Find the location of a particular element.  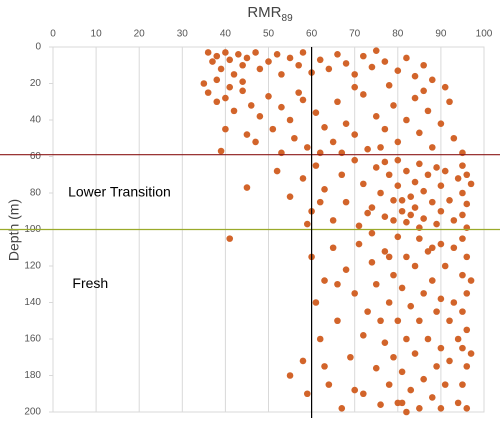

y-tick-label: 120 is located at coordinates (32, 266).